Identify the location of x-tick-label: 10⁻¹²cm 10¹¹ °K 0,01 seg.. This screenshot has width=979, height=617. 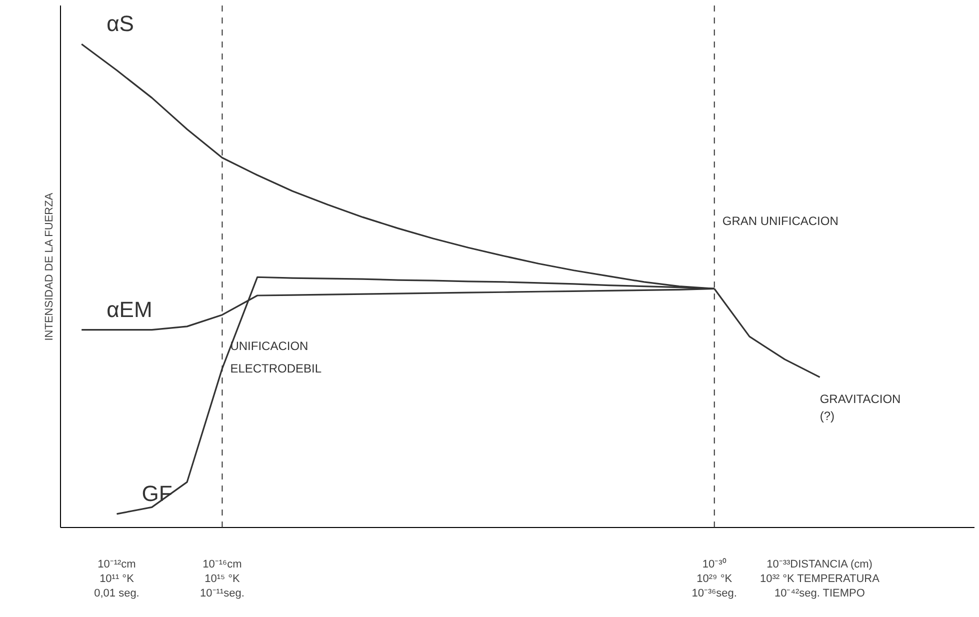
(117, 579).